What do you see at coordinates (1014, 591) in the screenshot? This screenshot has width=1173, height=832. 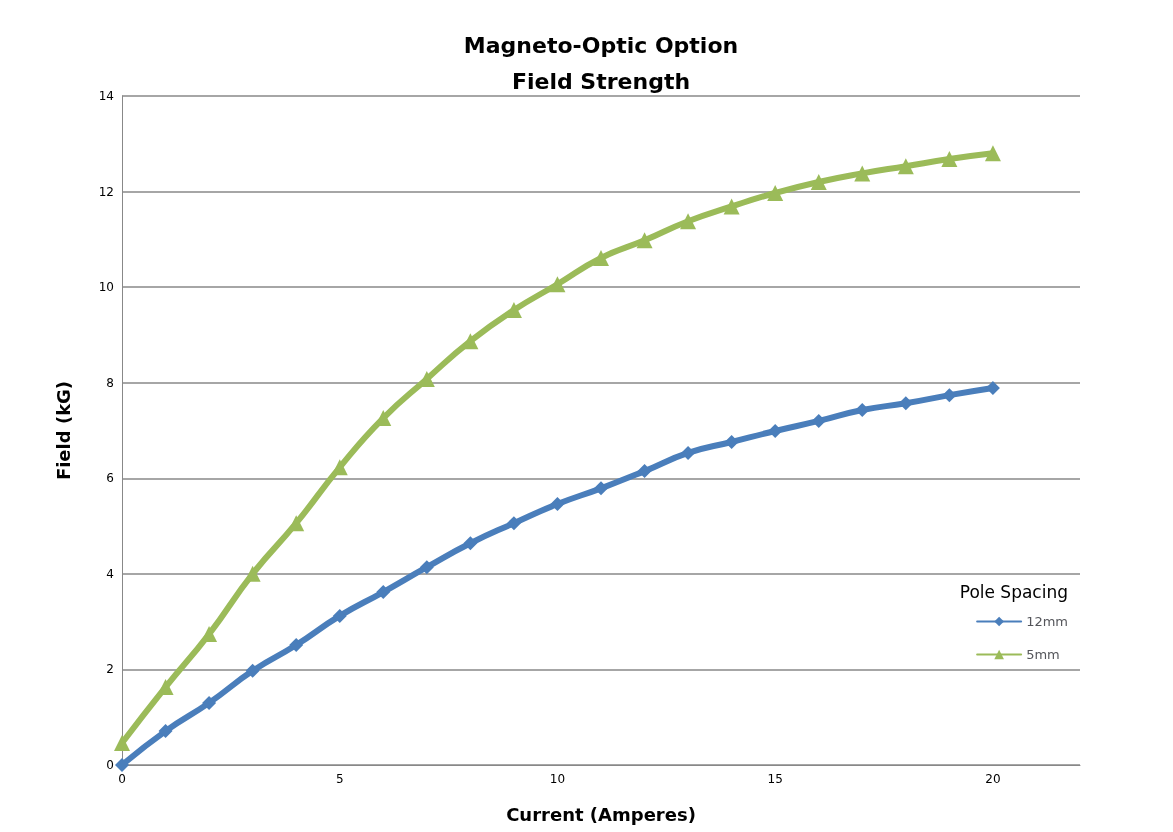 I see `legend-title: Pole Spacing` at bounding box center [1014, 591].